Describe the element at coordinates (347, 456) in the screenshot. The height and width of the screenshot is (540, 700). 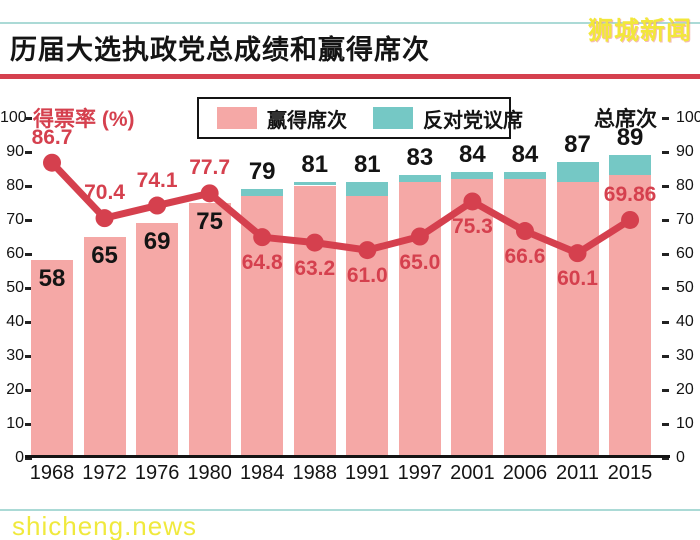
I see `x-axis-line` at that location.